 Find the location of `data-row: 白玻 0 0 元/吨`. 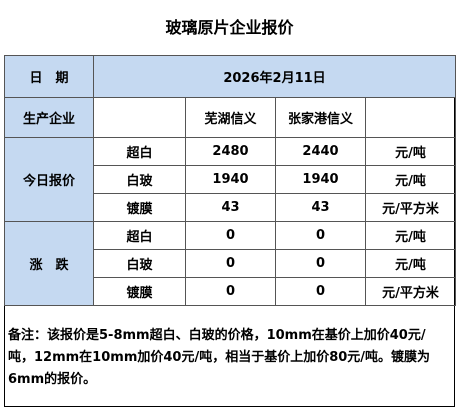

data-row: 白玻 0 0 元/吨 is located at coordinates (231, 263).